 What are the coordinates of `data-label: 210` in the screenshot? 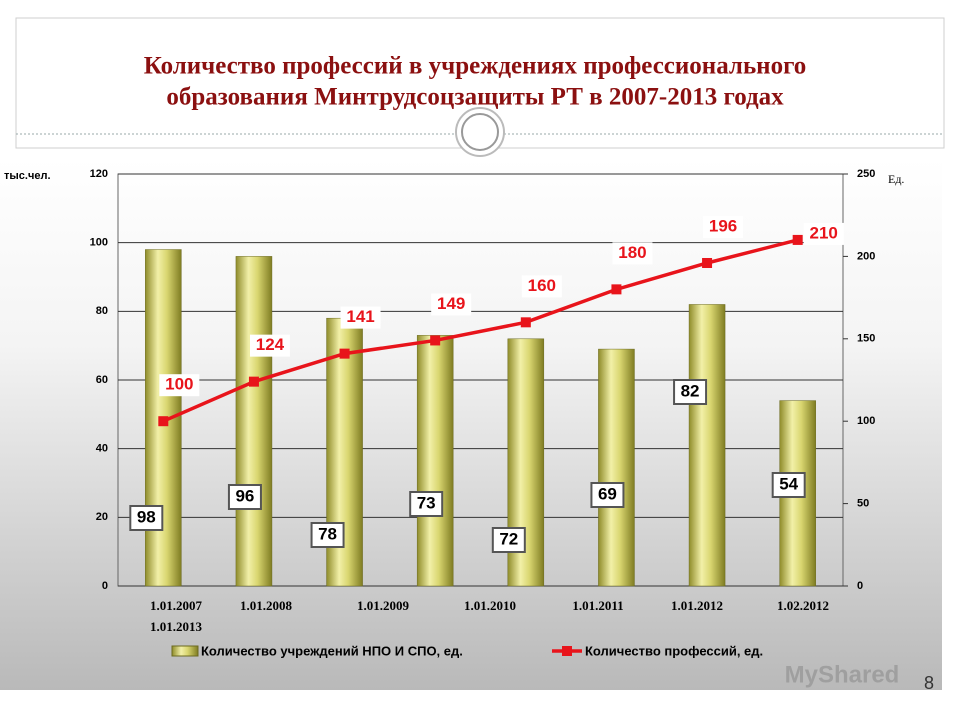 It's located at (824, 232).